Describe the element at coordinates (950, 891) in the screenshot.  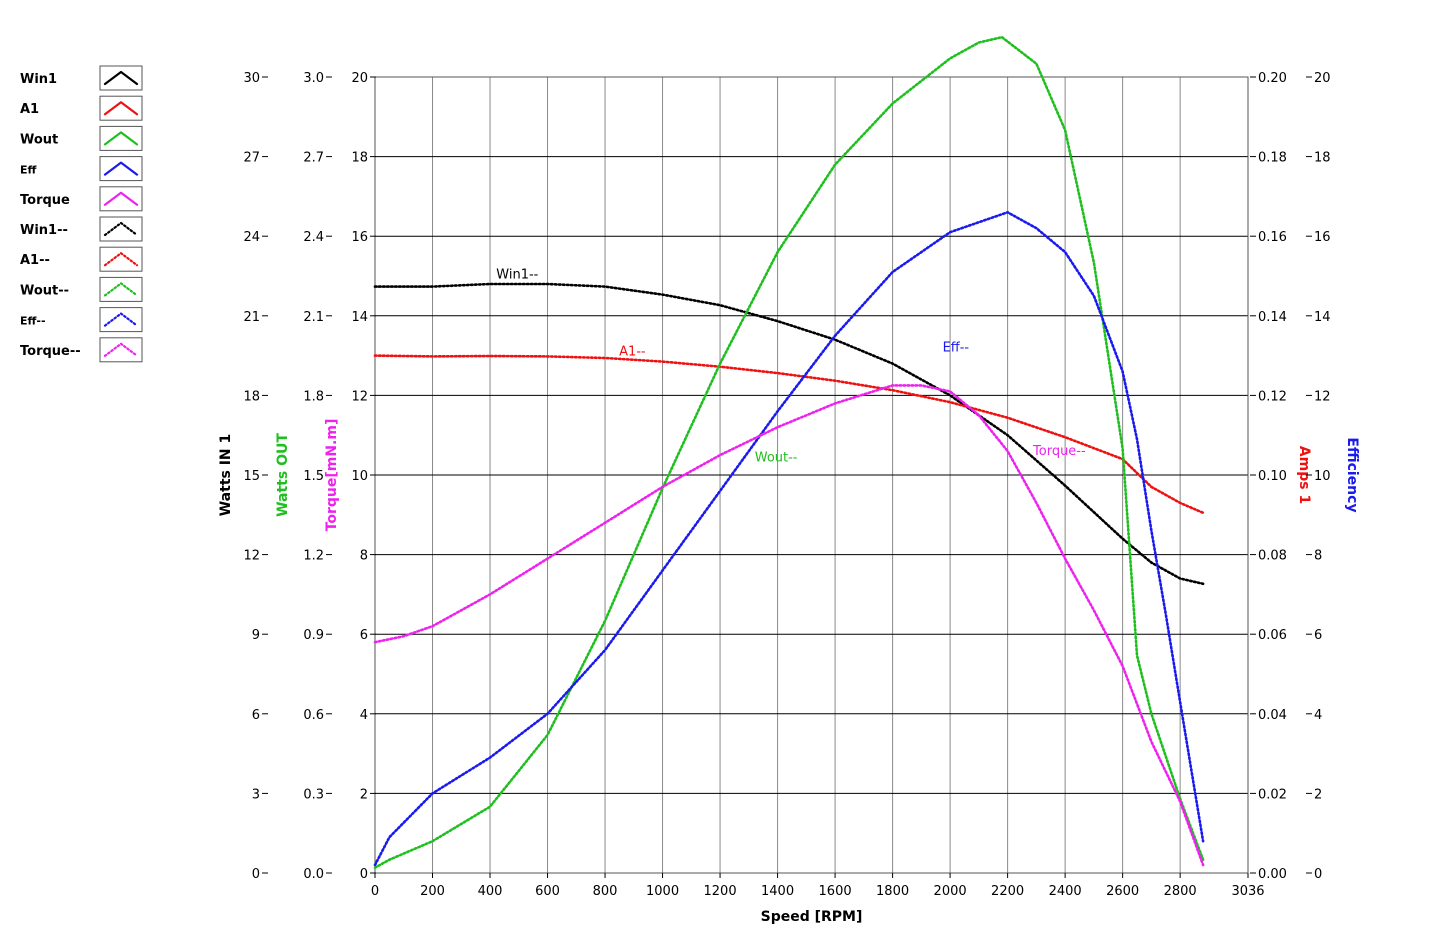
I see `x-tick-label: 2000` at that location.